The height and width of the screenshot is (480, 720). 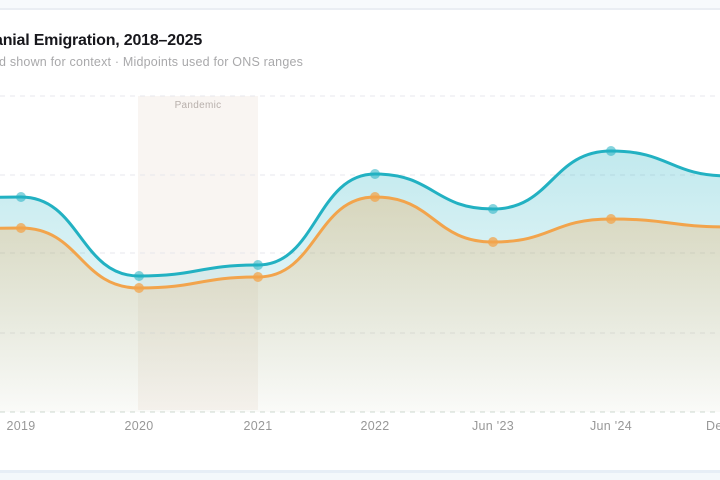 I want to click on x-tick-label: 2019, so click(x=20, y=426).